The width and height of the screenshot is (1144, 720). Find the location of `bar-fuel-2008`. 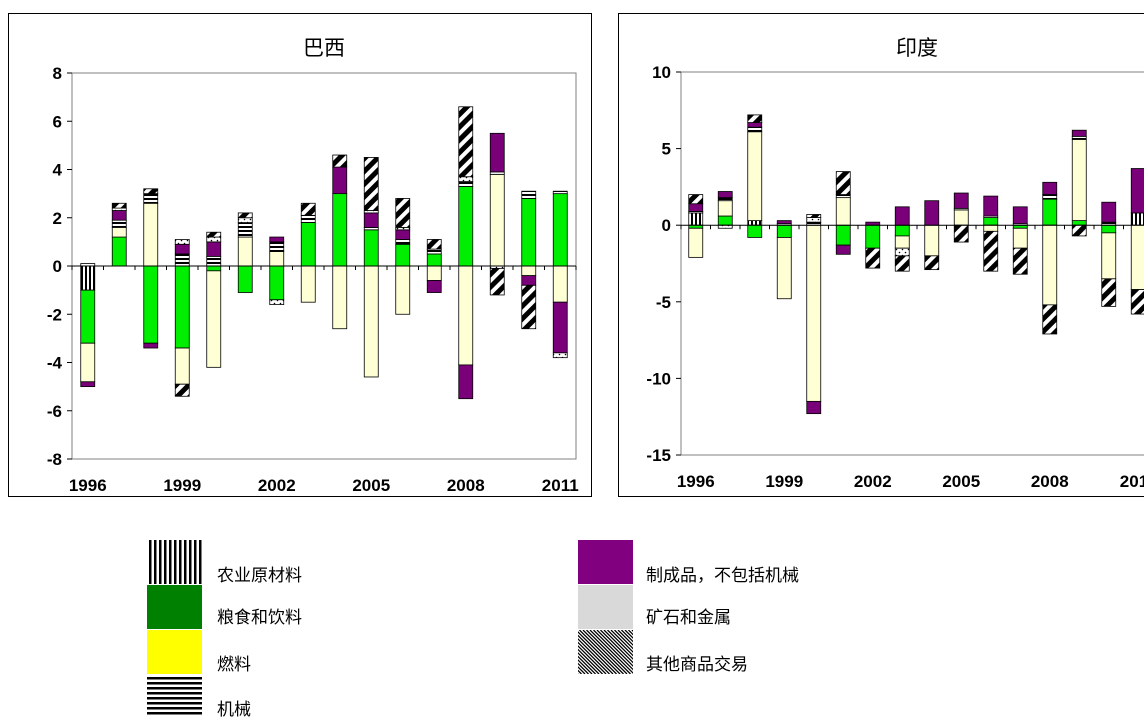

bar-fuel-2008 is located at coordinates (466, 315).